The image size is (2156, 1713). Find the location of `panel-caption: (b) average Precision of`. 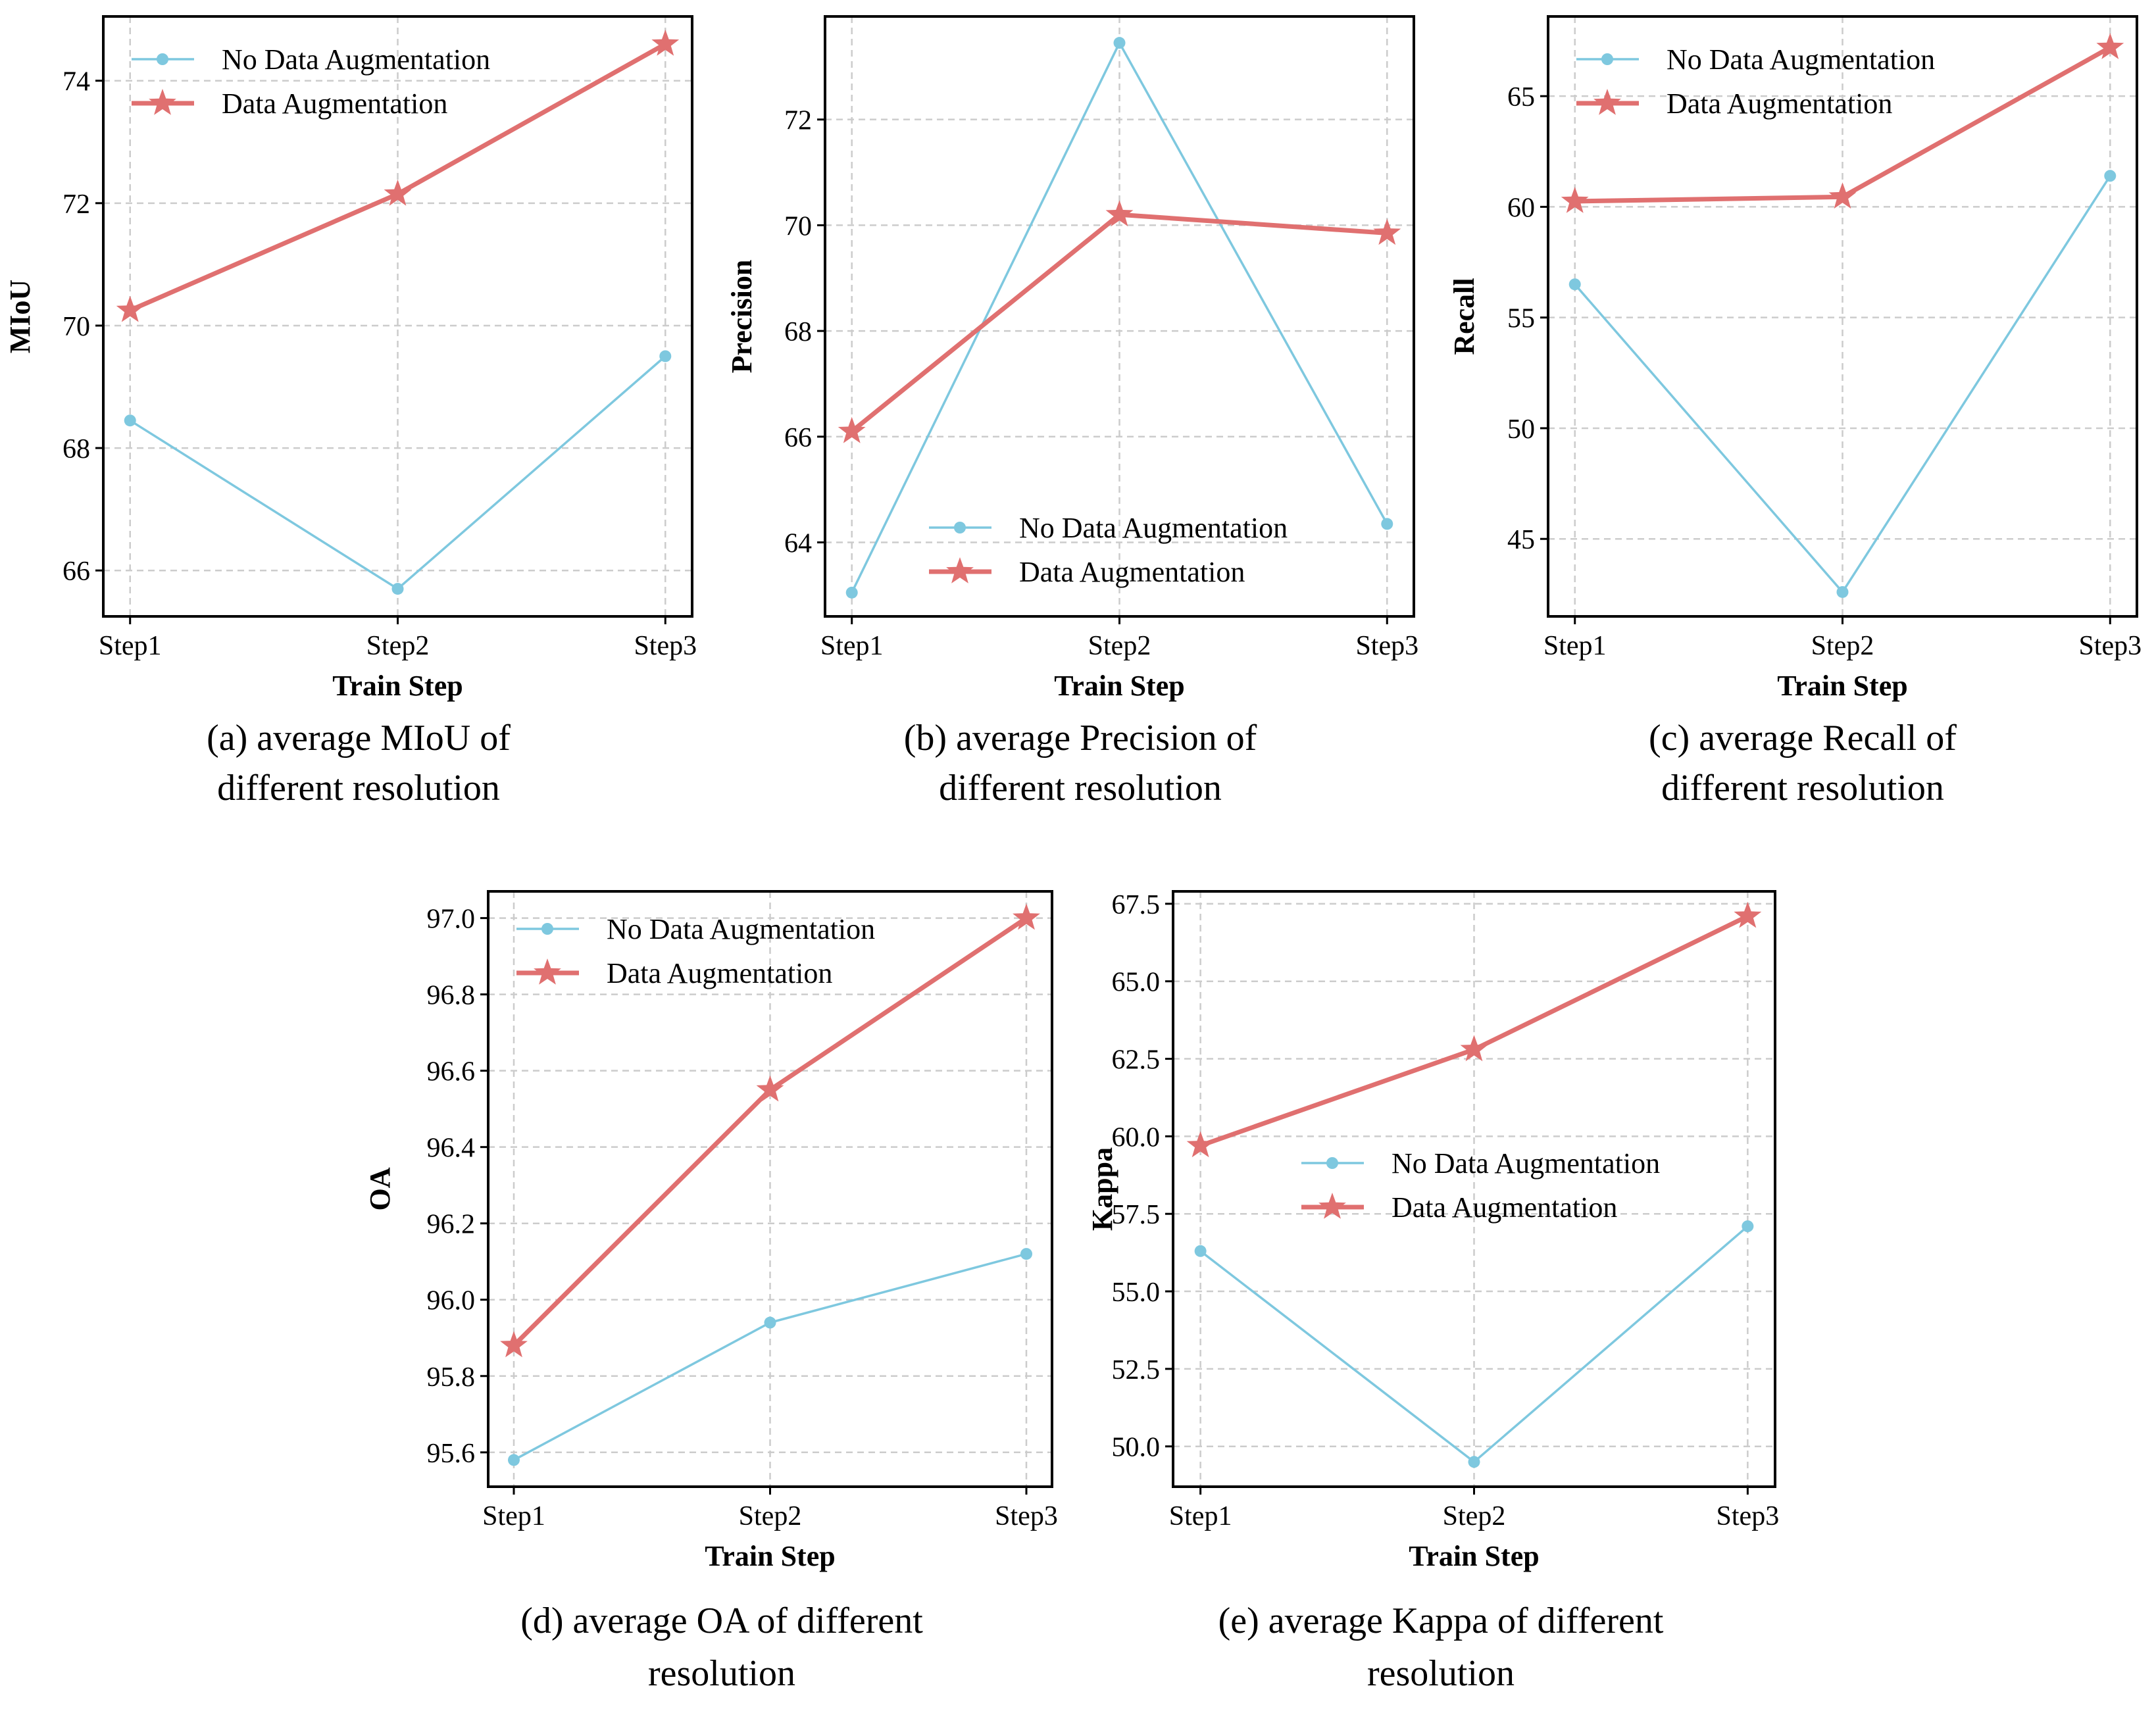

panel-caption: (b) average Precision of is located at coordinates (1080, 738).